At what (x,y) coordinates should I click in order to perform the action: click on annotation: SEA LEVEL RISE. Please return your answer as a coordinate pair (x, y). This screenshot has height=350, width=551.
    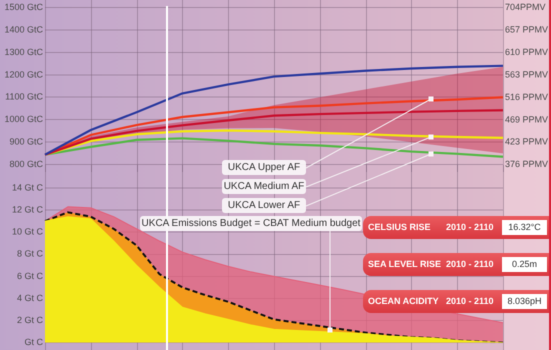
    Looking at the image, I should click on (405, 264).